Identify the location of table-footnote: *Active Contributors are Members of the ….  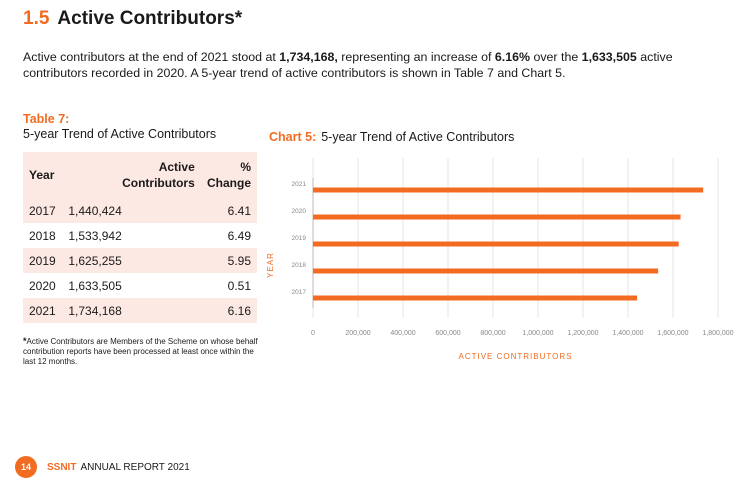
(143, 351).